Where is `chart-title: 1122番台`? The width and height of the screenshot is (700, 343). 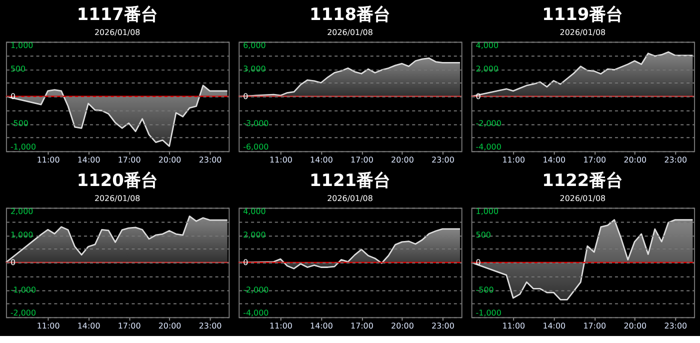 chart-title: 1122番台 is located at coordinates (583, 180).